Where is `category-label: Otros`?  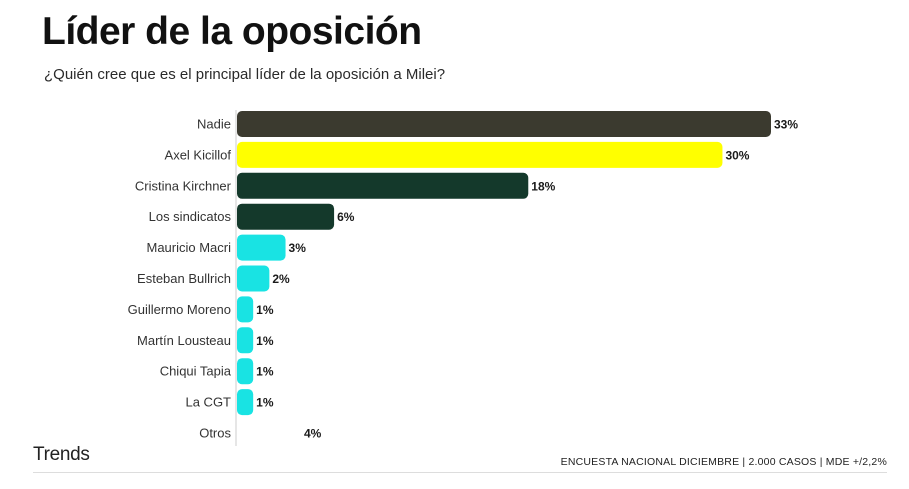
category-label: Otros is located at coordinates (215, 433).